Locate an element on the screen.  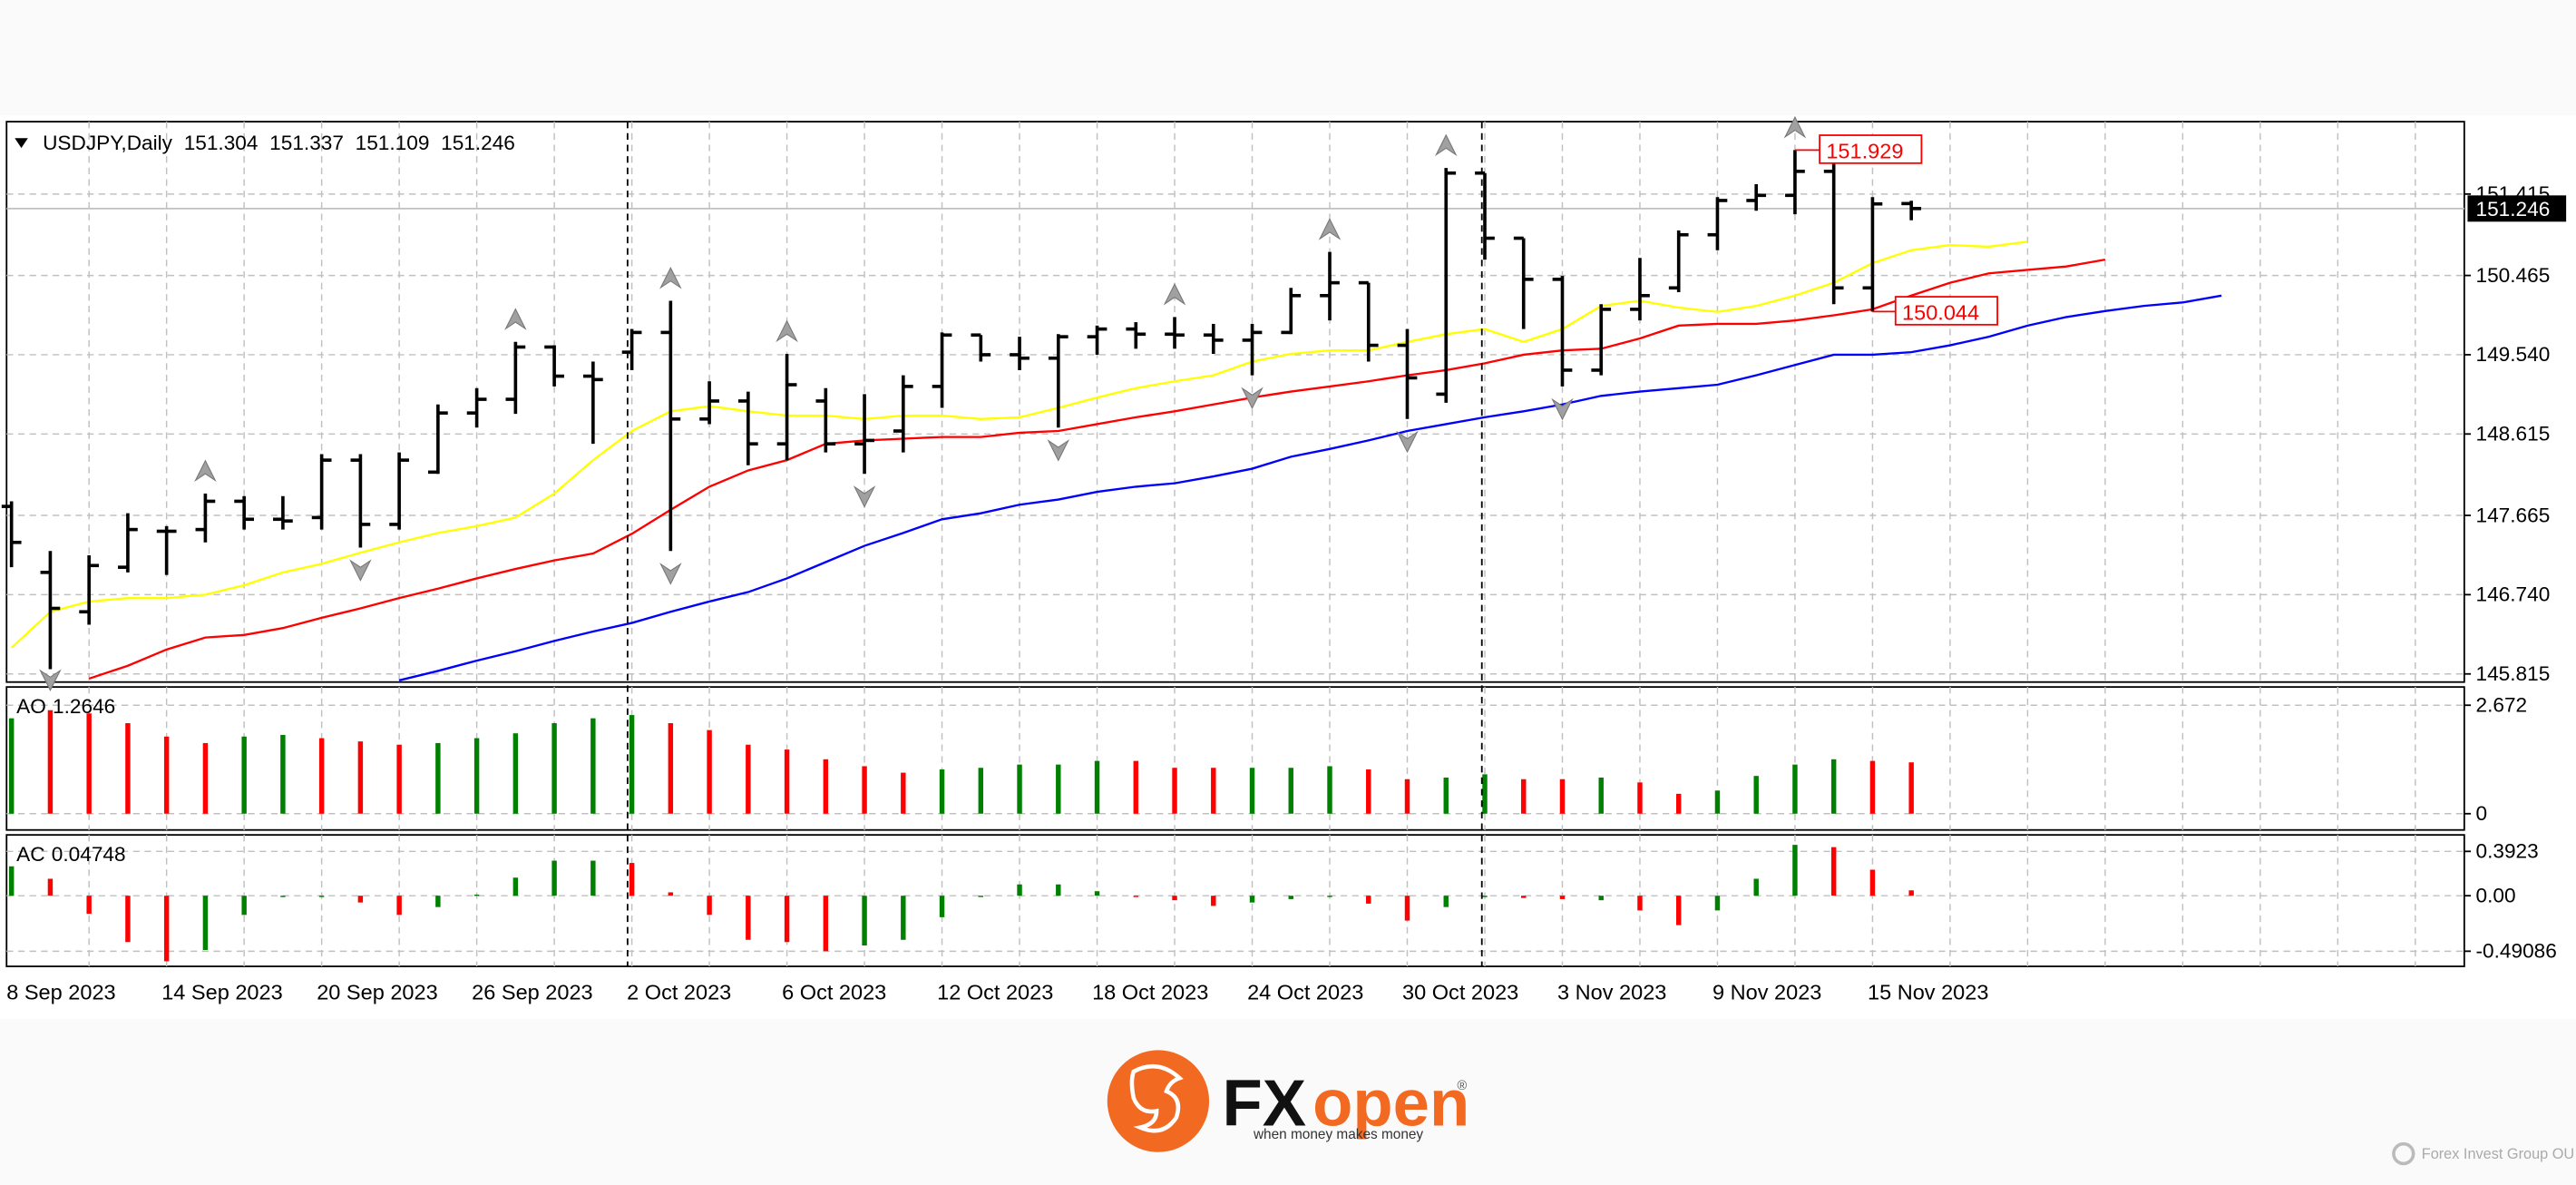
y-tick-label: 149.540 is located at coordinates (2513, 354).